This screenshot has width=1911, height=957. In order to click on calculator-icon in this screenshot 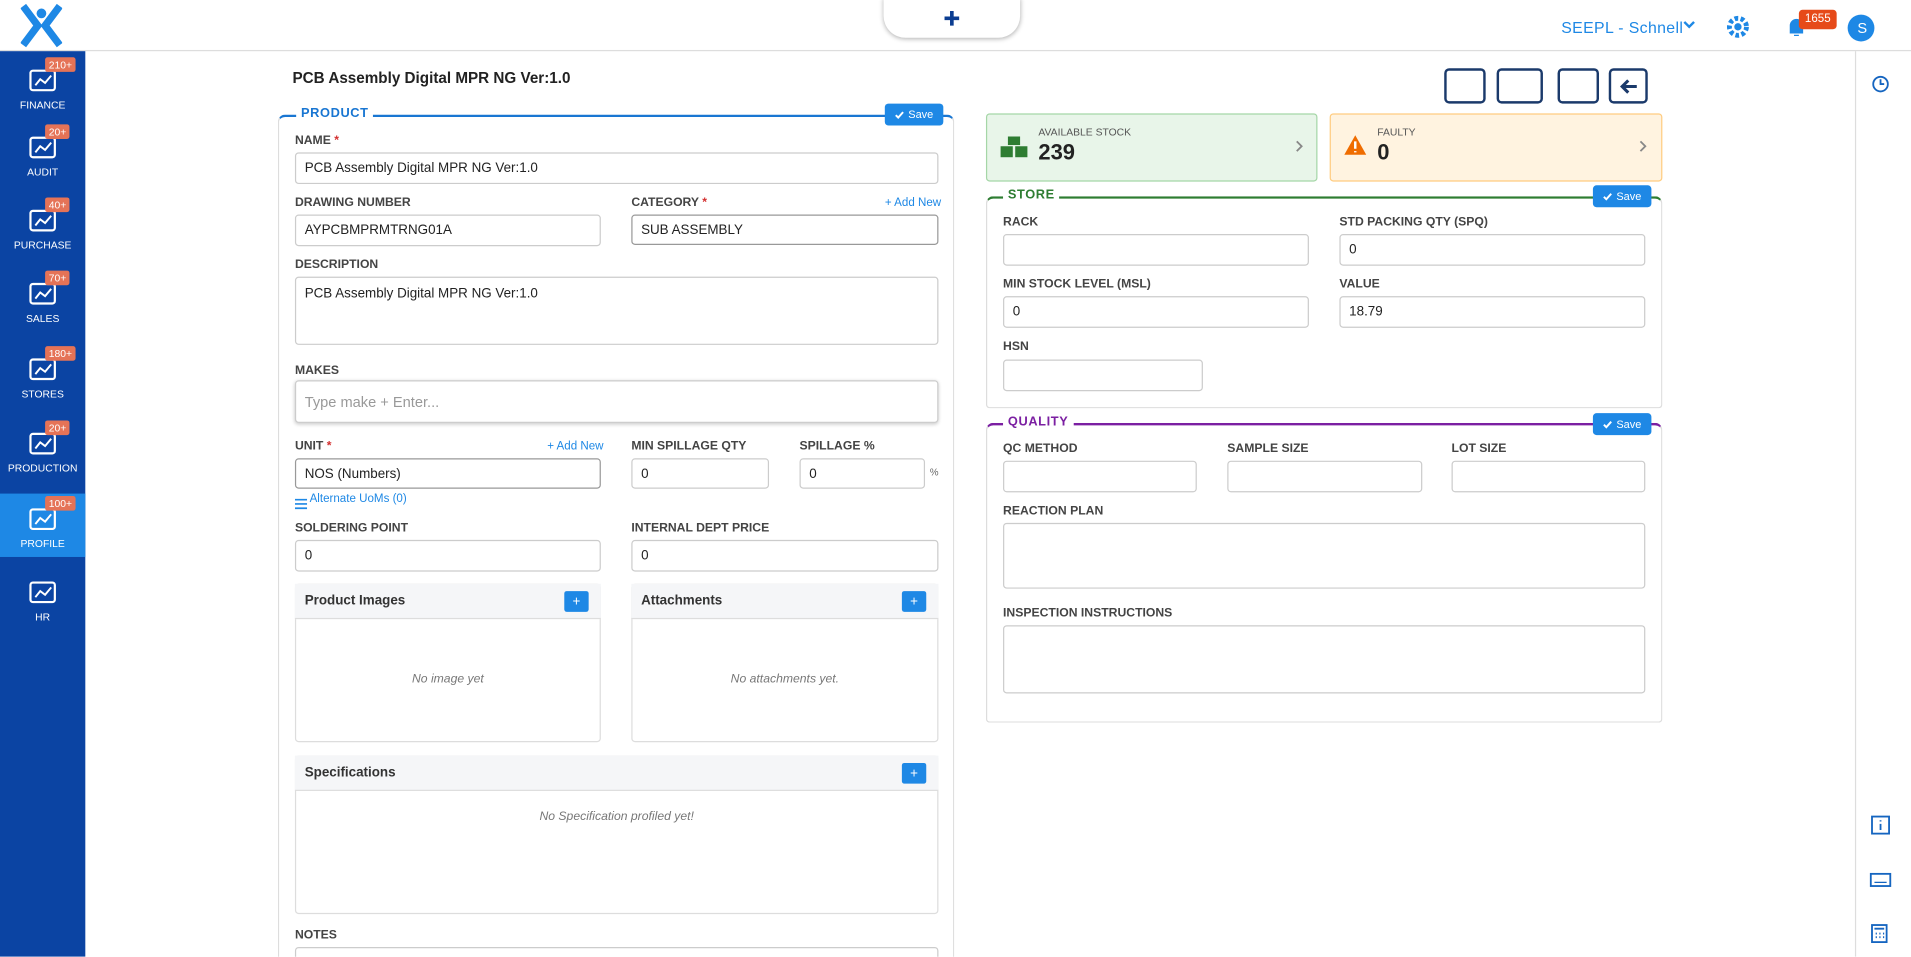, I will do `click(1879, 934)`.